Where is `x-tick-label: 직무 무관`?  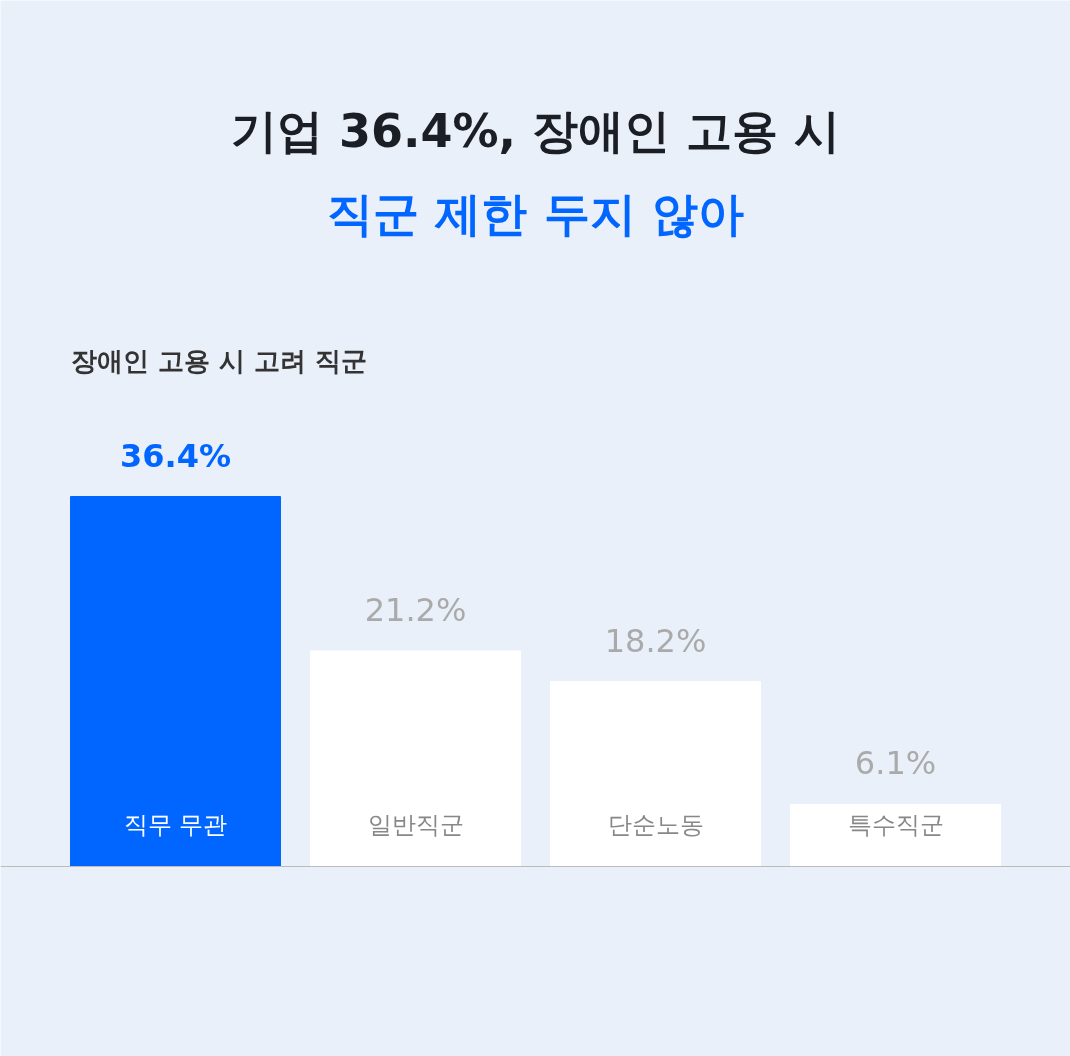
x-tick-label: 직무 무관 is located at coordinates (175, 824).